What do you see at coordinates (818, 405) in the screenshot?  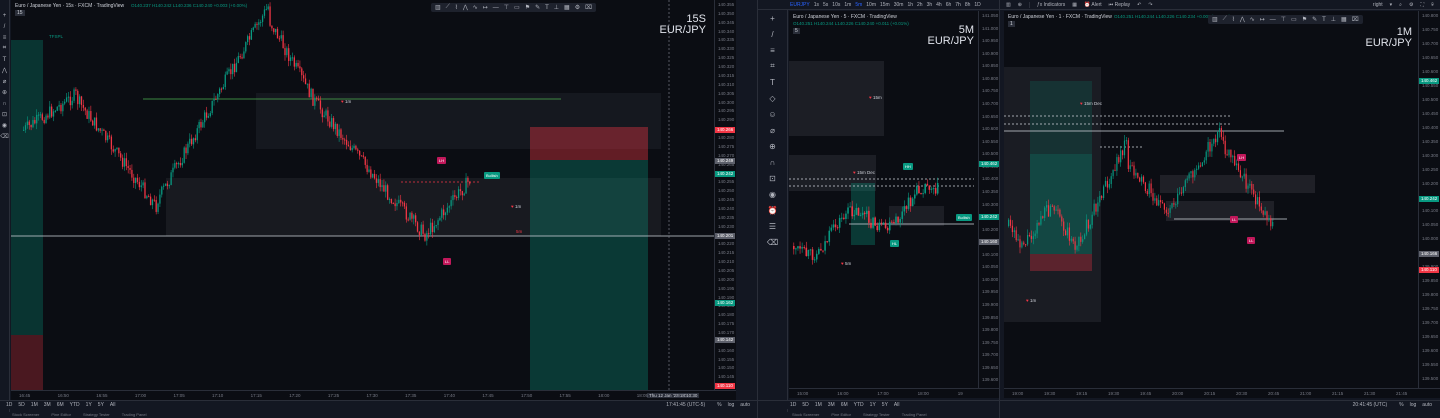 I see `range-1m: 1M` at bounding box center [818, 405].